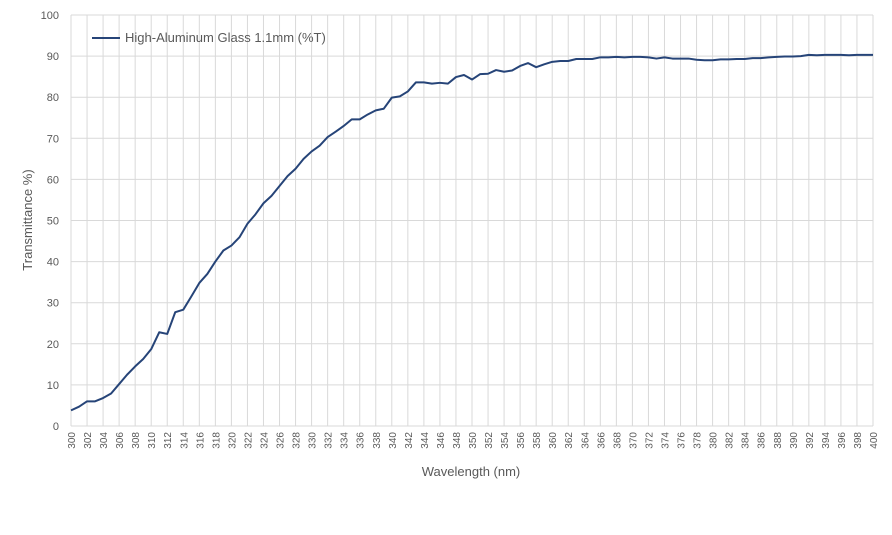  I want to click on x-tick-label: 312, so click(168, 440).